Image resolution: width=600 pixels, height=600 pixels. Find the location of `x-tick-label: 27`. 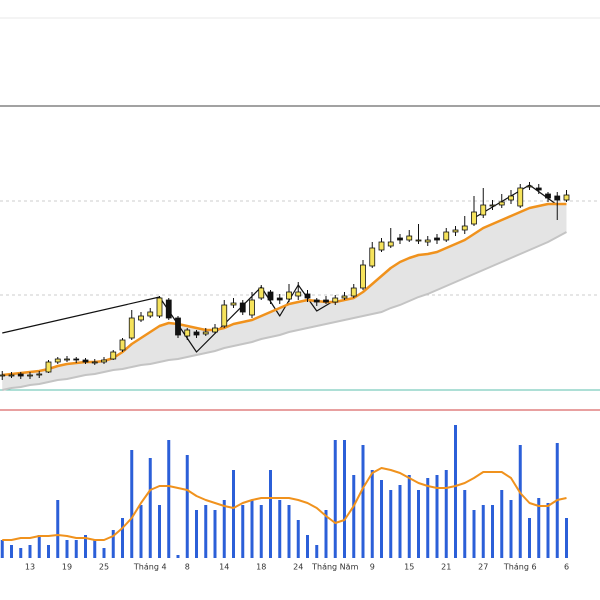

x-tick-label: 27 is located at coordinates (483, 567).